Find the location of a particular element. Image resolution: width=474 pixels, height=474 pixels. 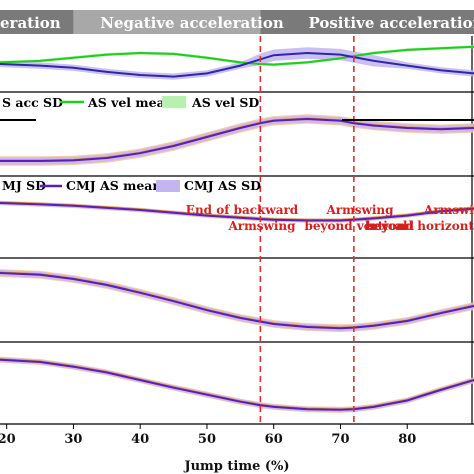

event-2-line2: beyond vertical is located at coordinates (356, 226).